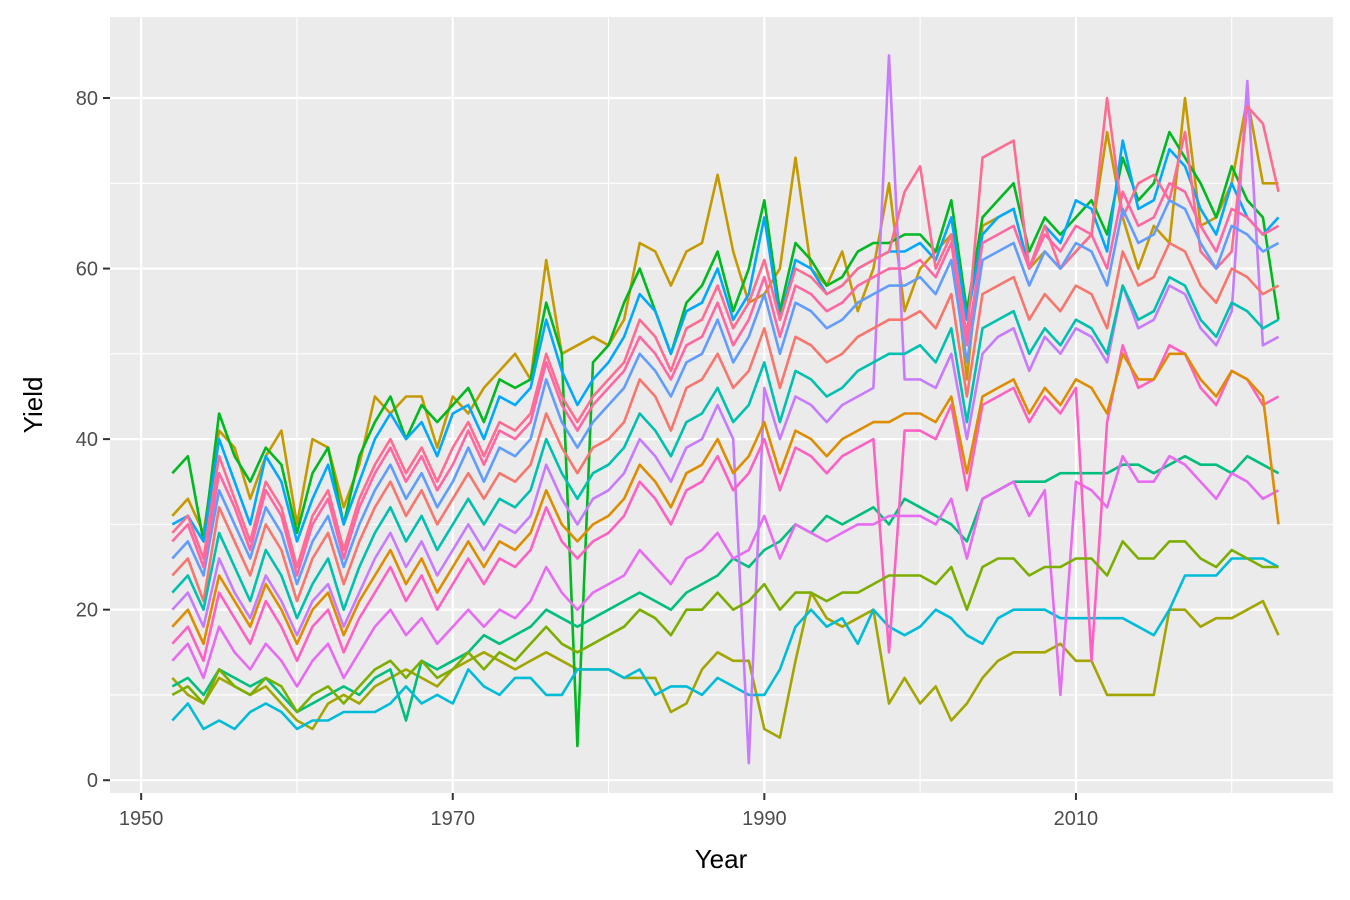 The image size is (1350, 900). I want to click on x-tick-label: 1950, so click(141, 819).